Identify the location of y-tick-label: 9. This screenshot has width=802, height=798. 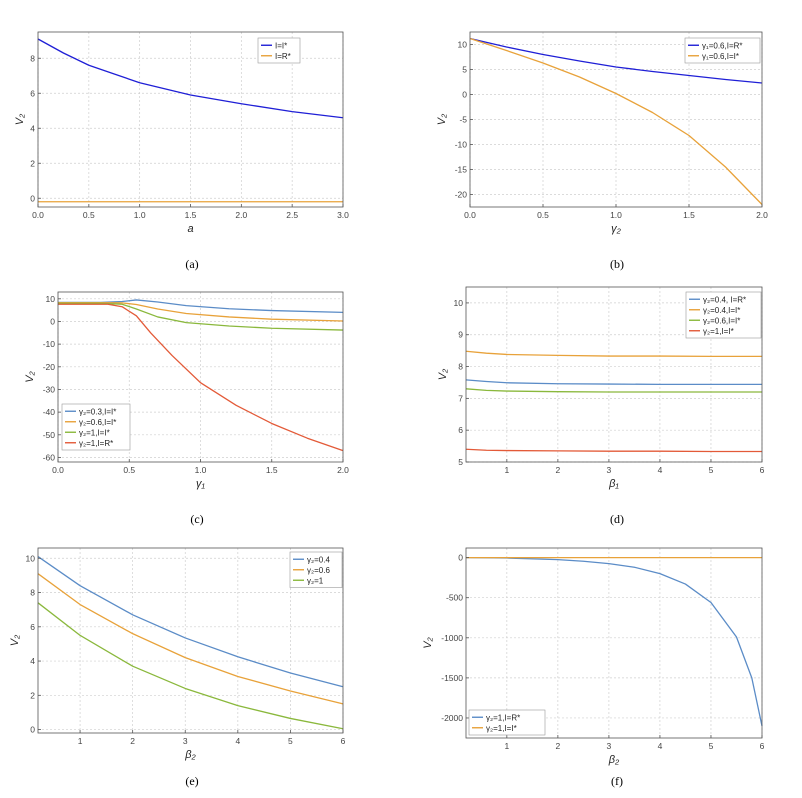
(460, 335).